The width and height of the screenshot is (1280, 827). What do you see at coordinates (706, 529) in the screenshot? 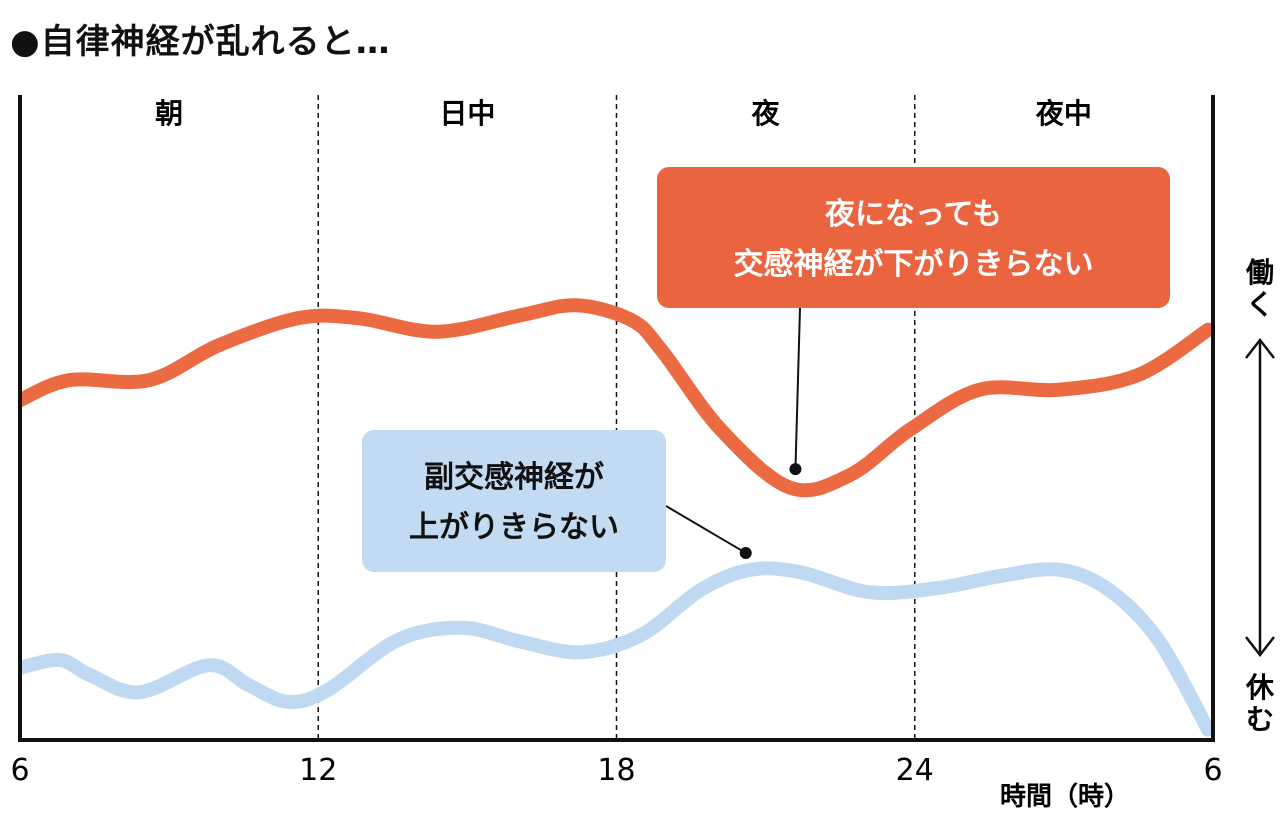
I see `parasympathetic-callout-pointer` at bounding box center [706, 529].